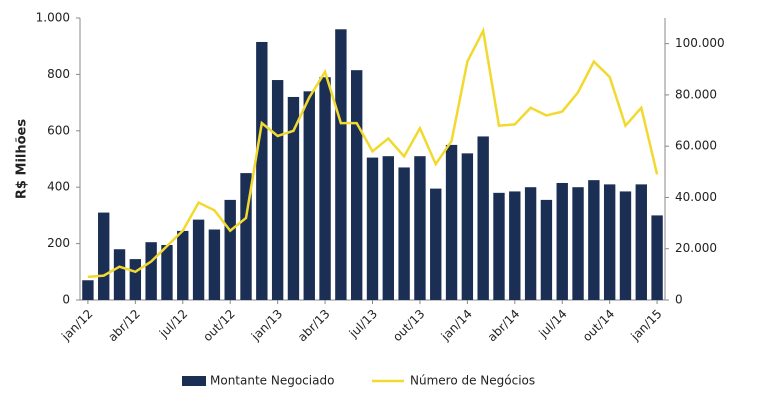 The width and height of the screenshot is (776, 405). Describe the element at coordinates (363, 324) in the screenshot. I see `x-tick-label: jul/13` at that location.